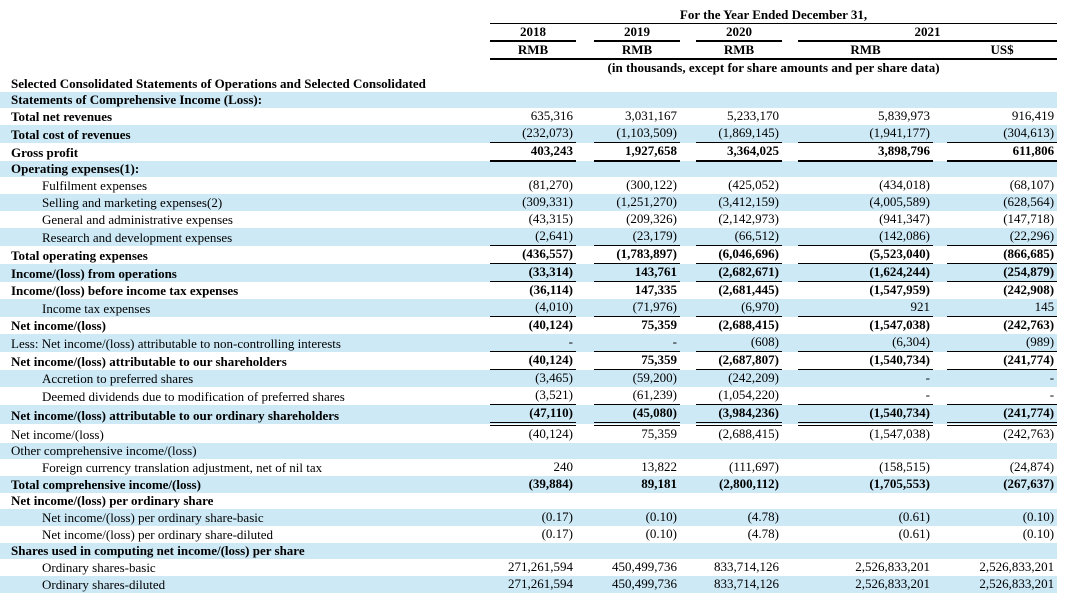 The image size is (1080, 593). What do you see at coordinates (529, 50) in the screenshot?
I see `currency-header-row: RMB RMB RMB RMB US$` at bounding box center [529, 50].